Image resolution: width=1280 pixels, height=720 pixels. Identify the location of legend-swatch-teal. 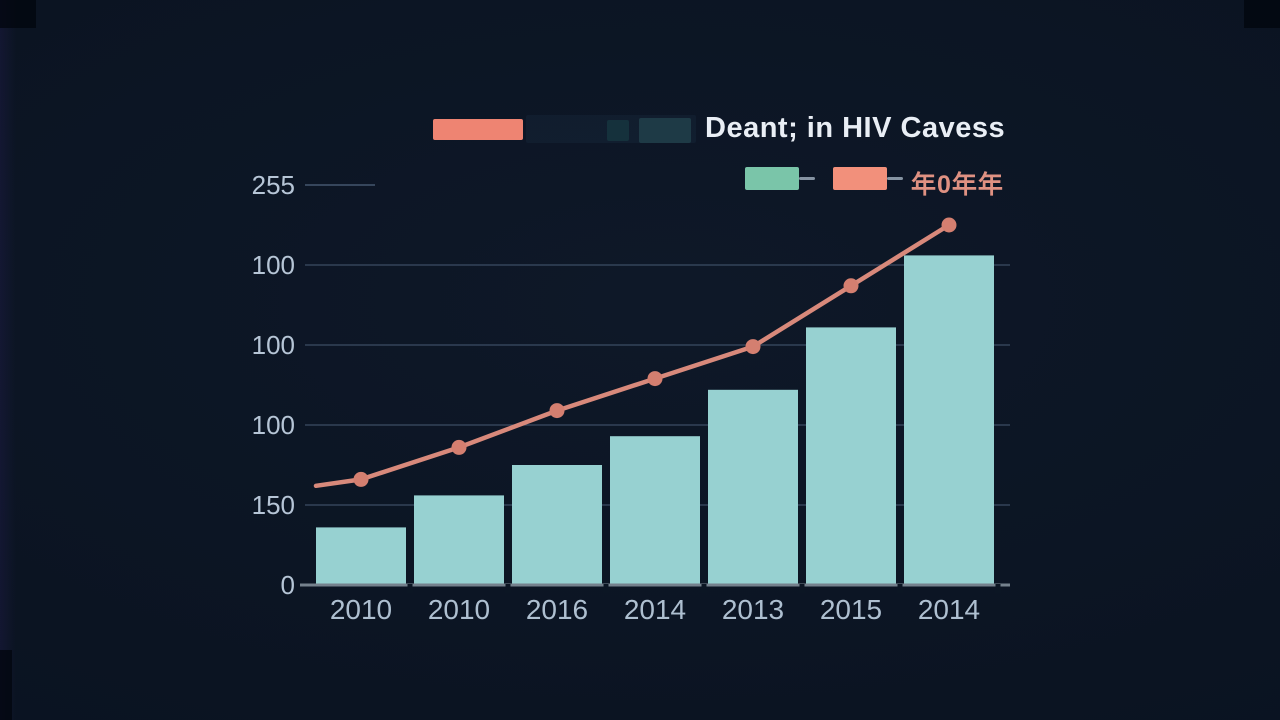
(772, 178).